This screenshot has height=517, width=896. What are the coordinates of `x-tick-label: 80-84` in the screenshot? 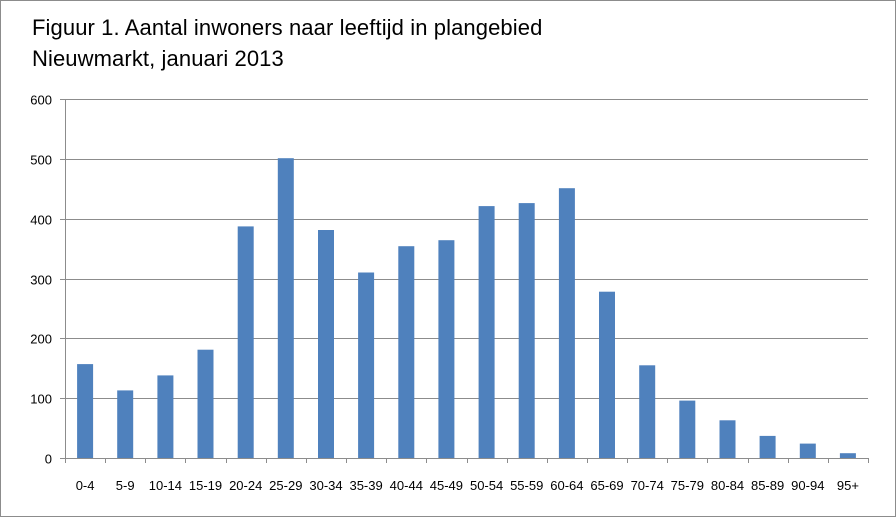 It's located at (727, 485).